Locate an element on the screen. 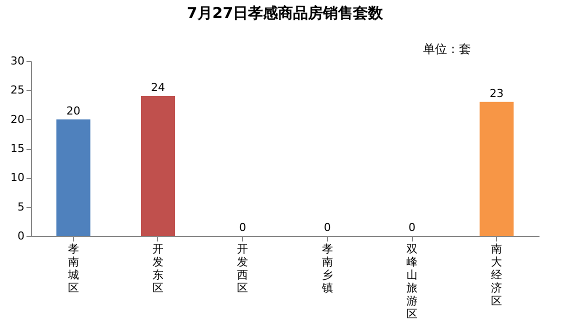  y-tick-label: 10 is located at coordinates (17, 177).